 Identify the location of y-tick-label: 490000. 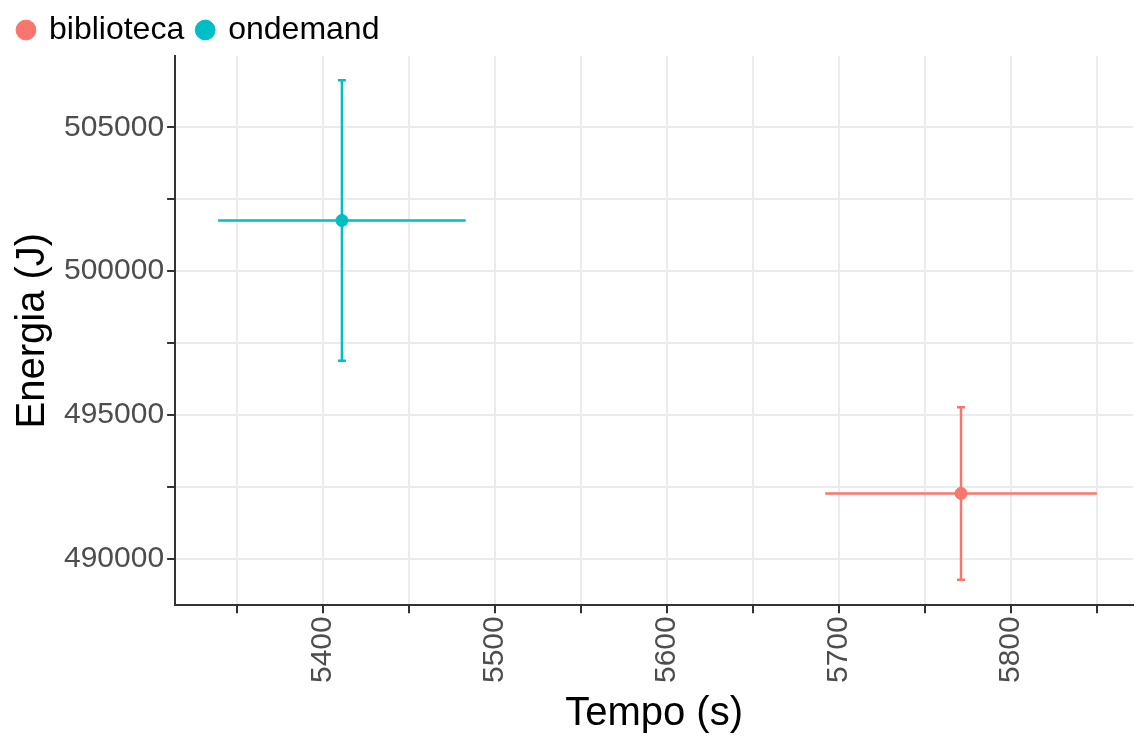
(114, 556).